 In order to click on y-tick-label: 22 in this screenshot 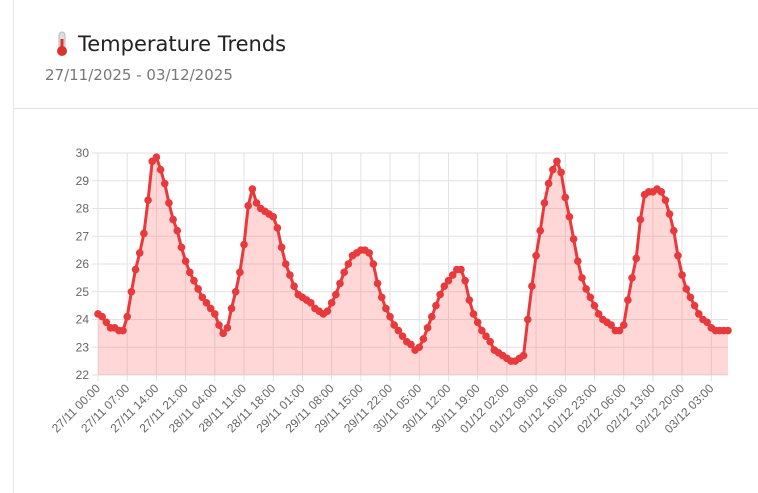, I will do `click(83, 375)`.